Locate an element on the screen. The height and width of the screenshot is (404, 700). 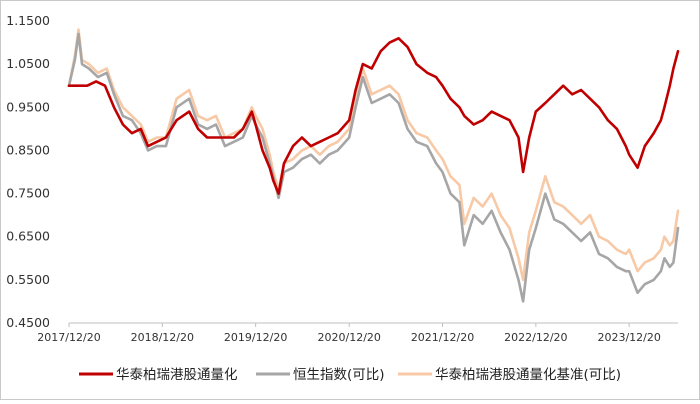
y-tick-label: 0.7500 is located at coordinates (28, 193).